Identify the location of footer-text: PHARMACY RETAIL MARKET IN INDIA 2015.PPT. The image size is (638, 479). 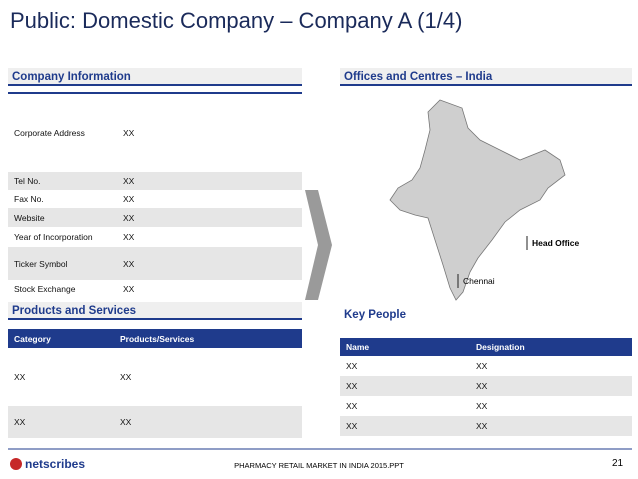
(319, 465).